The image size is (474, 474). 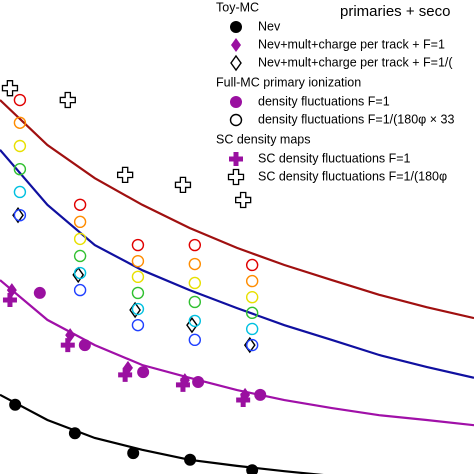 What do you see at coordinates (352, 176) in the screenshot?
I see `legend-label: SC density fluctuations F=1/(180φ` at bounding box center [352, 176].